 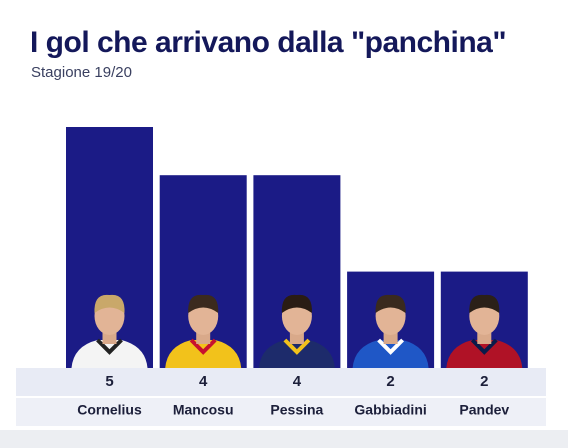 What do you see at coordinates (296, 410) in the screenshot?
I see `category-label: Pessina` at bounding box center [296, 410].